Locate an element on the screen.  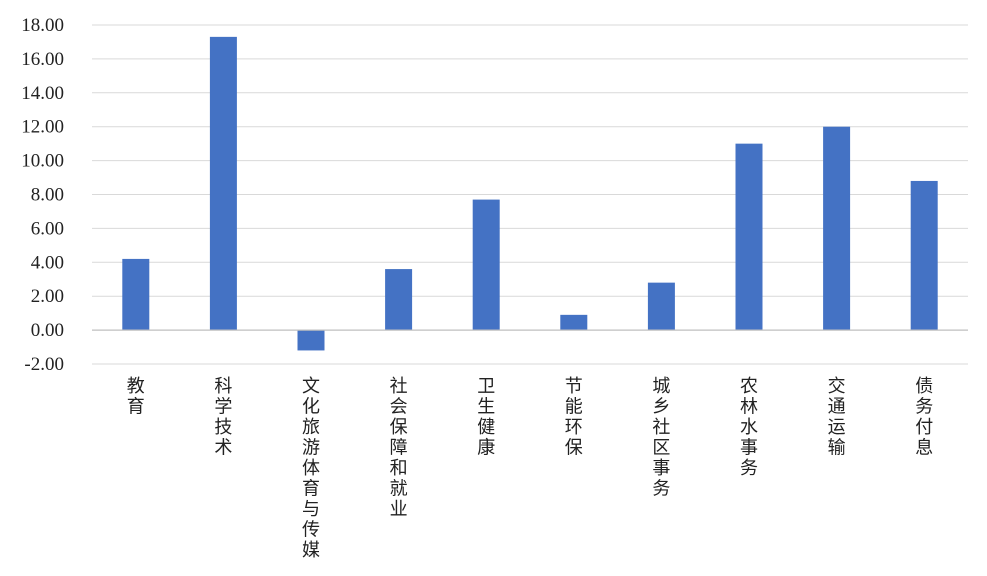
y-tick-label: 6.00 is located at coordinates (47, 228).